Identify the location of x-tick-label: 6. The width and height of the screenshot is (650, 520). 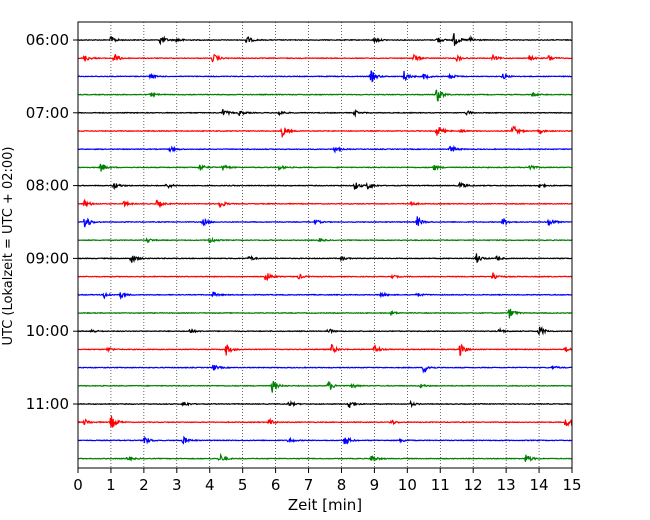
(276, 485).